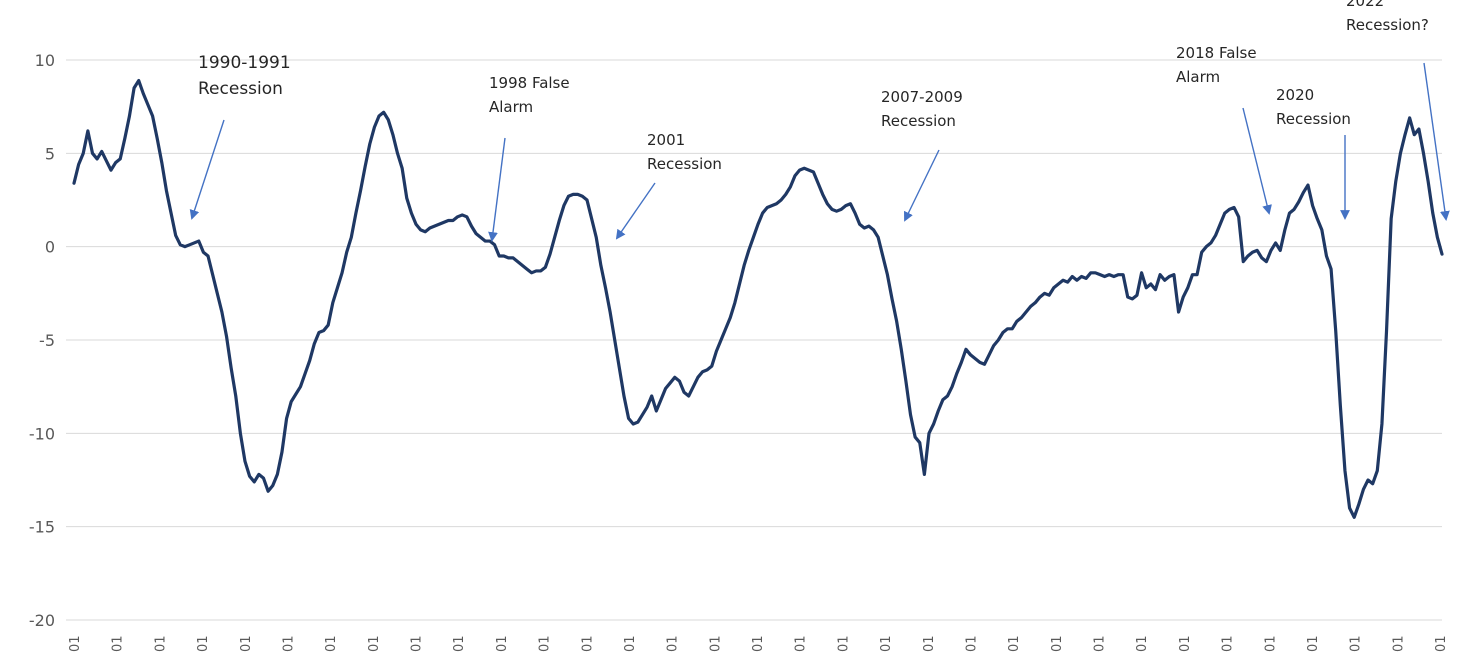 The image size is (1460, 657). Describe the element at coordinates (42, 527) in the screenshot. I see `y-tick-label: -15` at that location.